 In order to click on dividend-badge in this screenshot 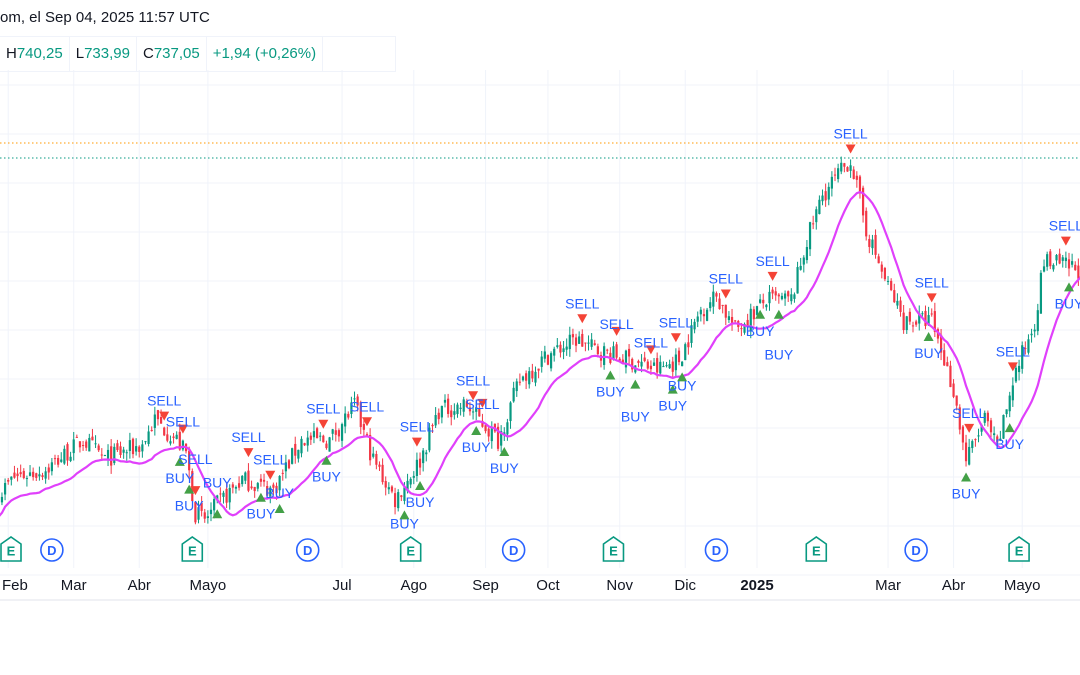, I will do `click(916, 550)`.